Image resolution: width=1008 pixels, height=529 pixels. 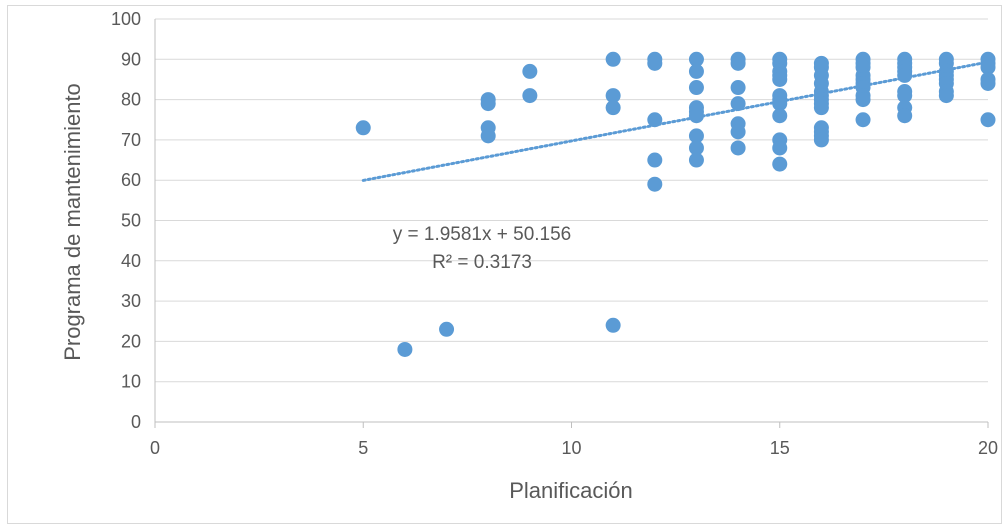 What do you see at coordinates (780, 448) in the screenshot?
I see `x-tick-label-15: 15` at bounding box center [780, 448].